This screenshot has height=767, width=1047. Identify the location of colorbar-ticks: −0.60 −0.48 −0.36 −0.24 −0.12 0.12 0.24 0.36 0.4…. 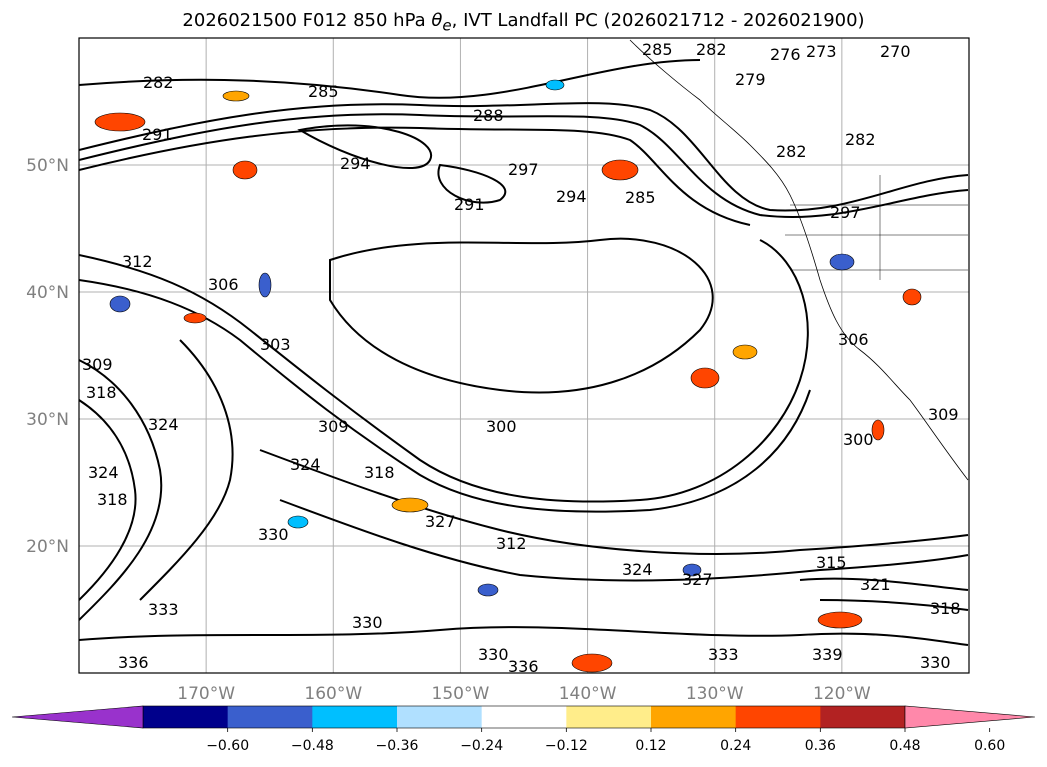
(605, 741).